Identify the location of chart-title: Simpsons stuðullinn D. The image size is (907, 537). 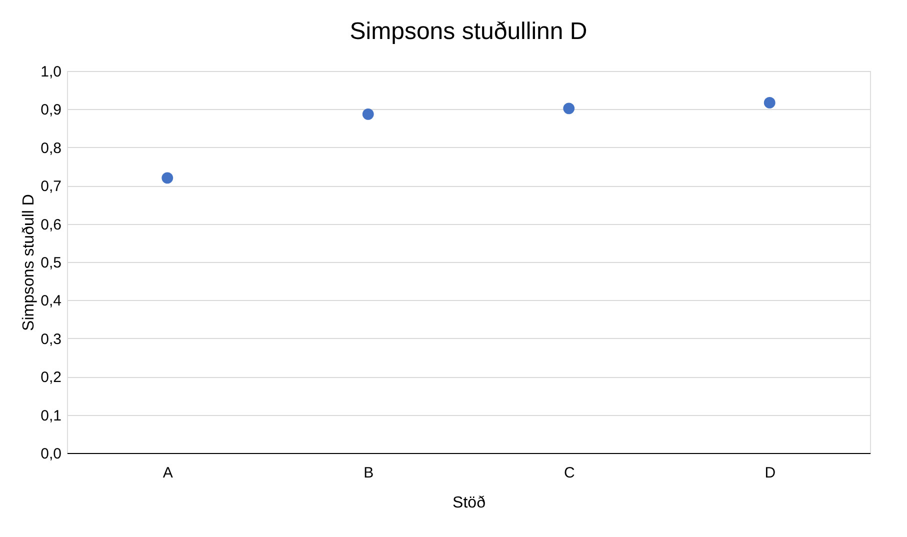
(469, 31).